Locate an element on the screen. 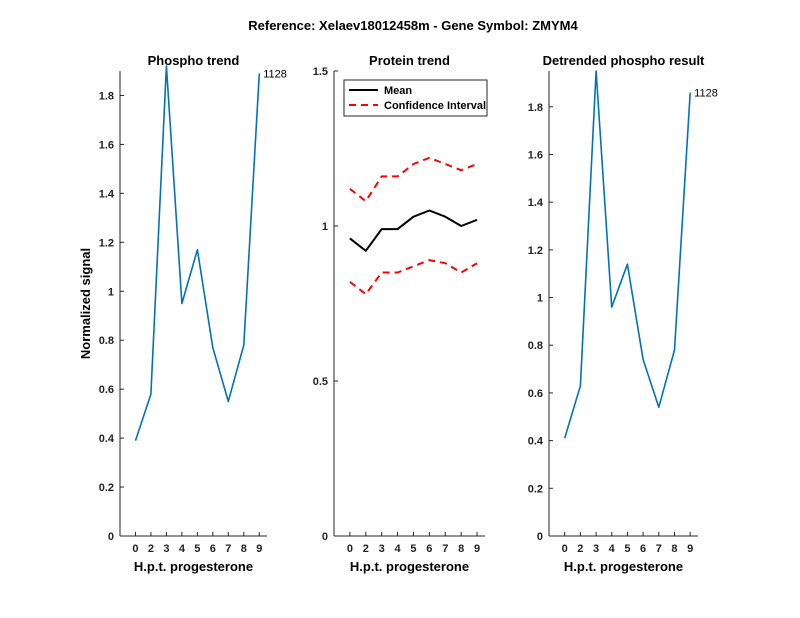  protein-legend: Mean Confidence Interval is located at coordinates (415, 98).